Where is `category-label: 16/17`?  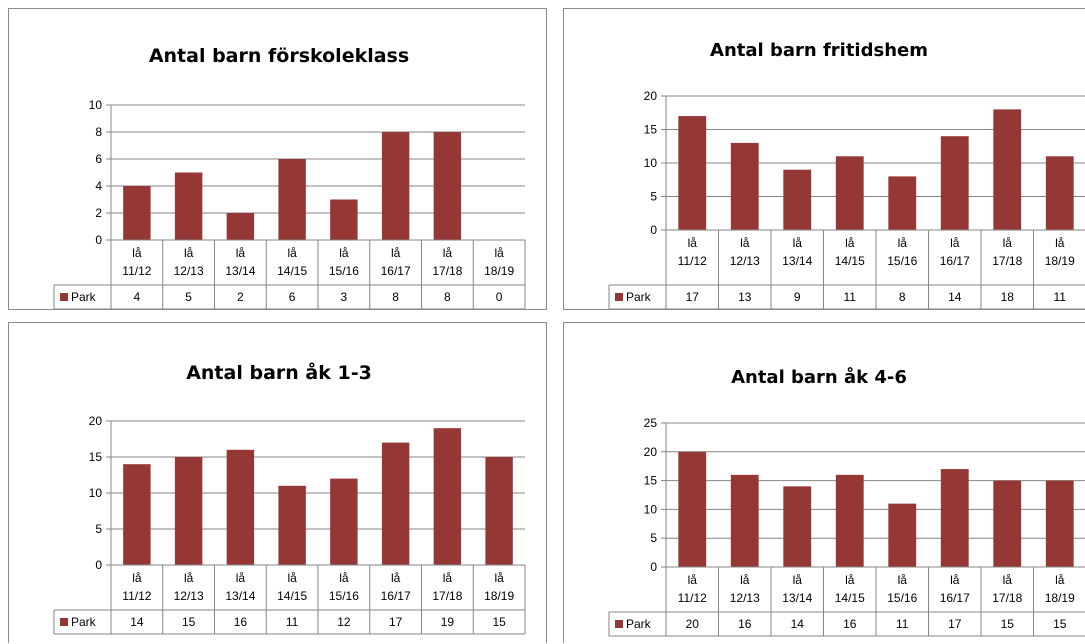 category-label: 16/17 is located at coordinates (955, 261).